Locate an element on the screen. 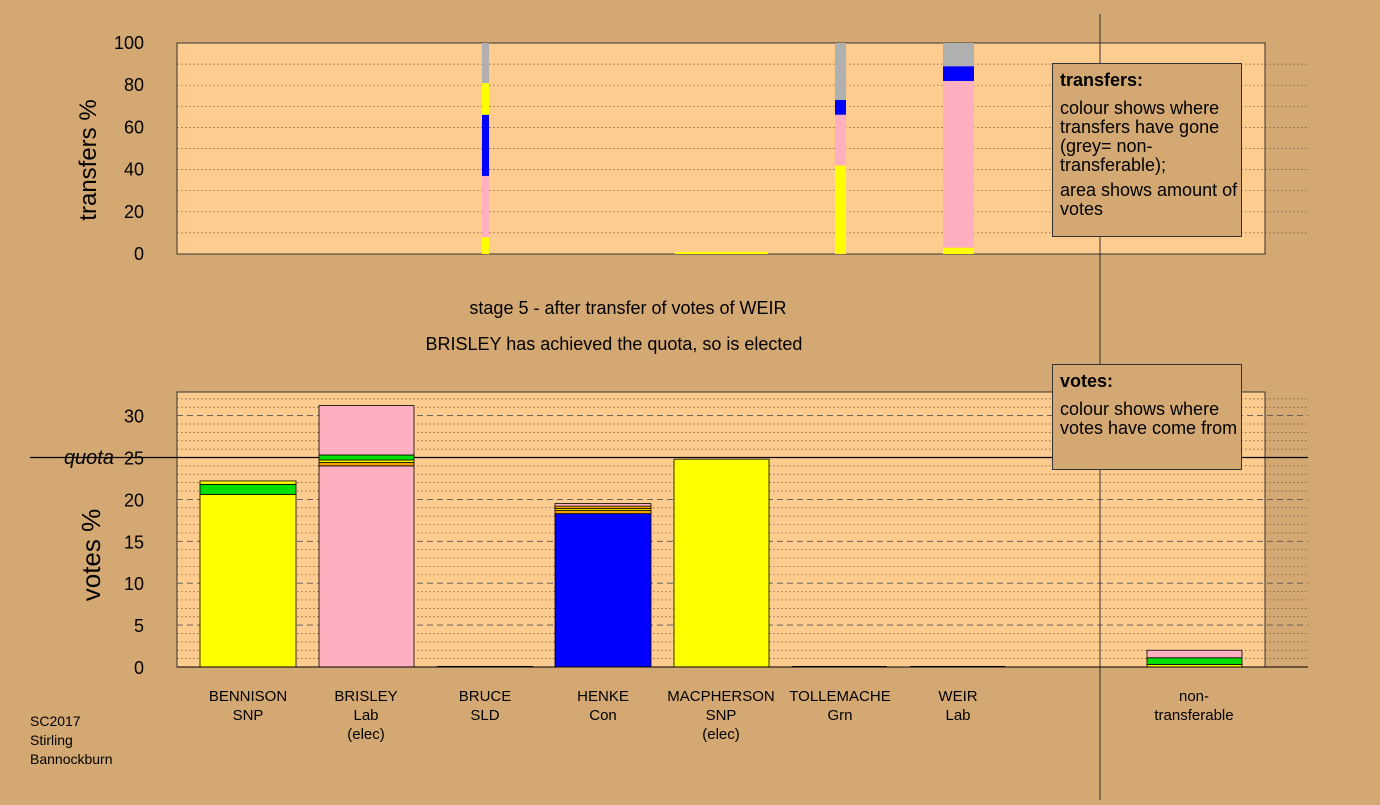 The image size is (1380, 805). candidate-label-non-transferable-0: non- is located at coordinates (1194, 696).